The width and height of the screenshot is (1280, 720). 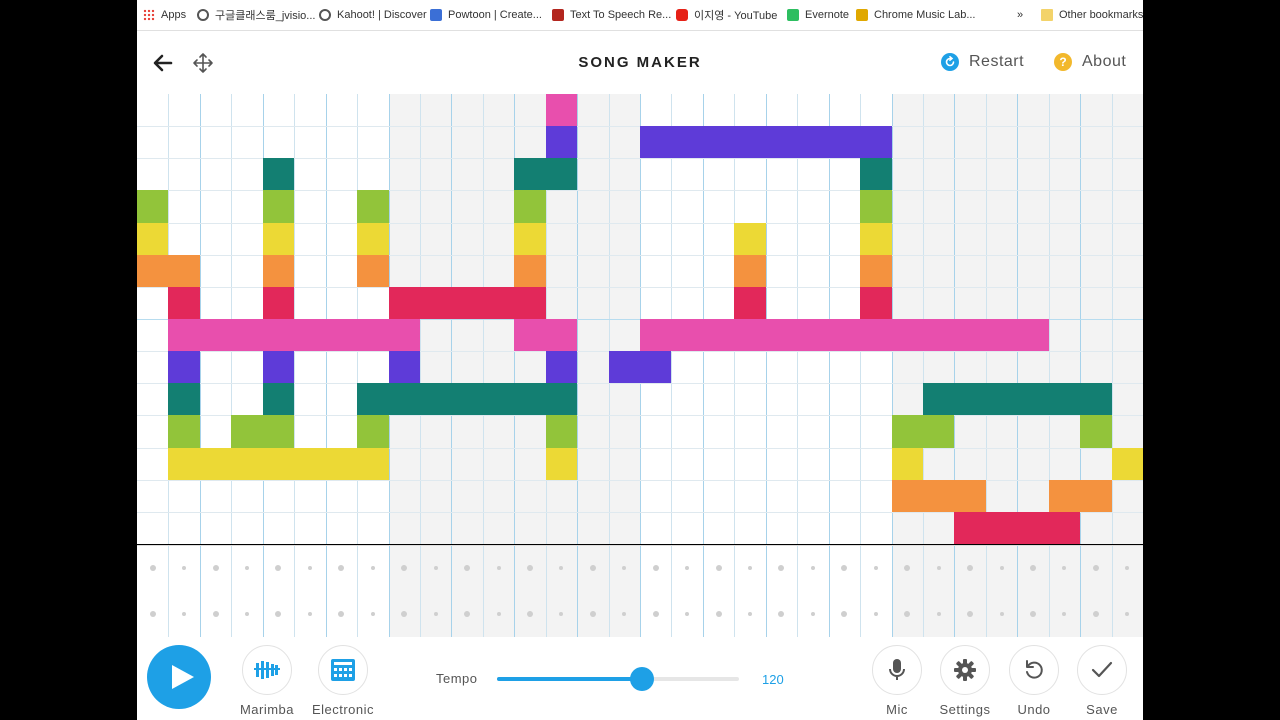 I want to click on undo-button: Undo, so click(x=1034, y=681).